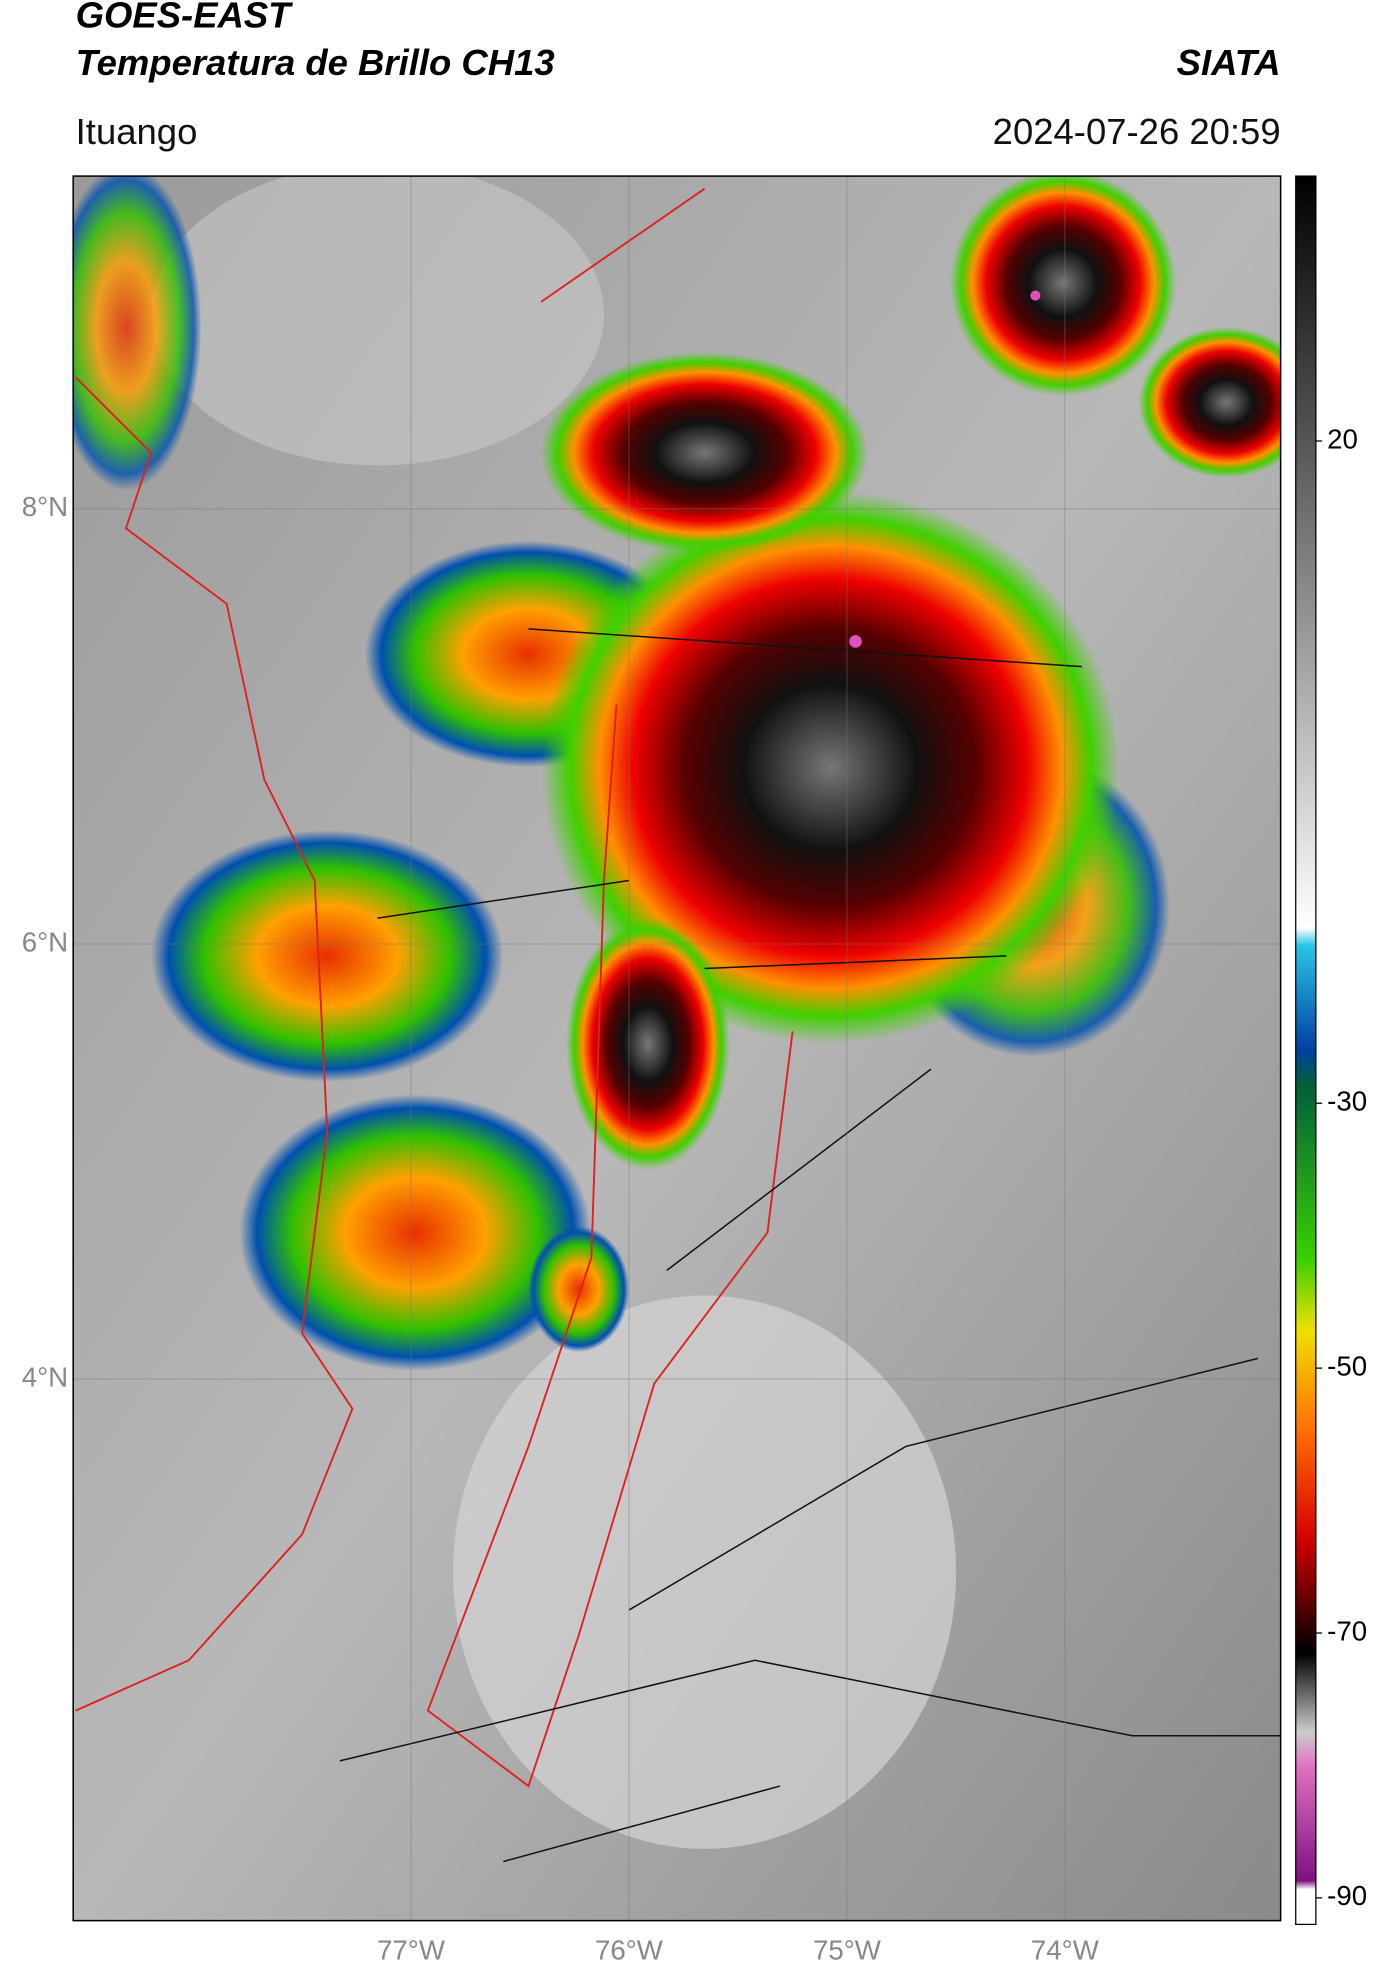 This screenshot has width=1384, height=1986. Describe the element at coordinates (45, 506) in the screenshot. I see `lat-tick-label: 8°N` at that location.